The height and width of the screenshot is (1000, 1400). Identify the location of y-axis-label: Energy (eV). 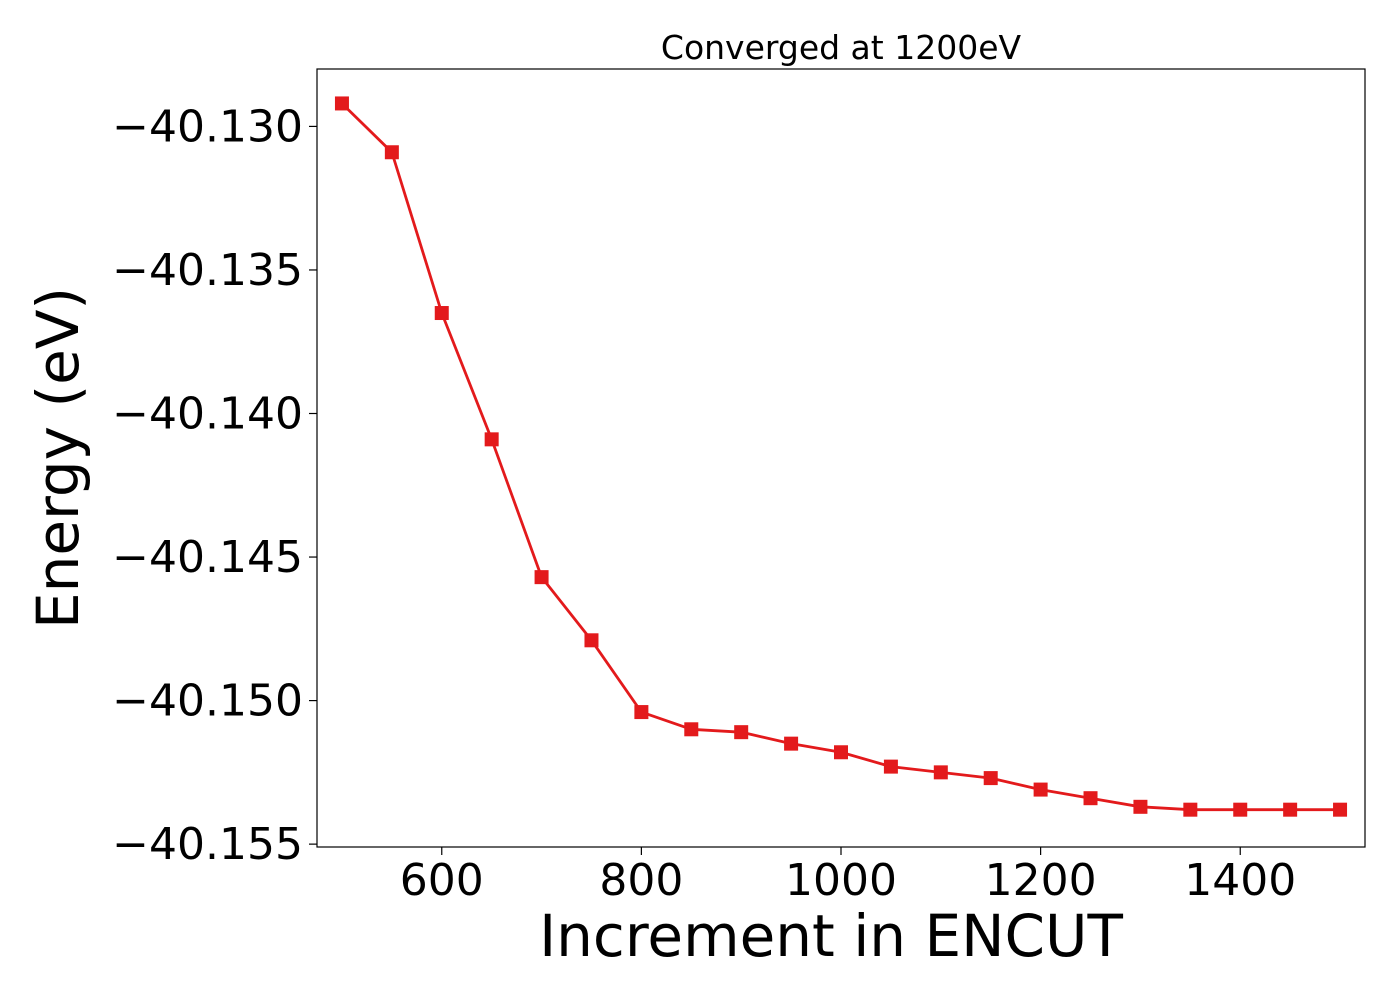
(58, 458).